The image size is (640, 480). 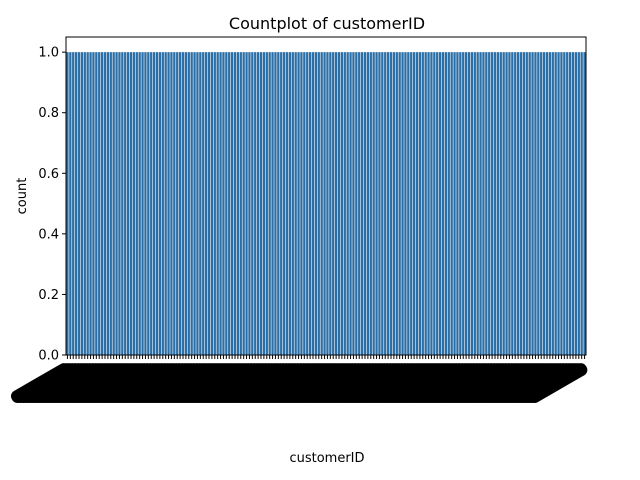 I want to click on y-tick-label: 0.6, so click(x=48, y=174).